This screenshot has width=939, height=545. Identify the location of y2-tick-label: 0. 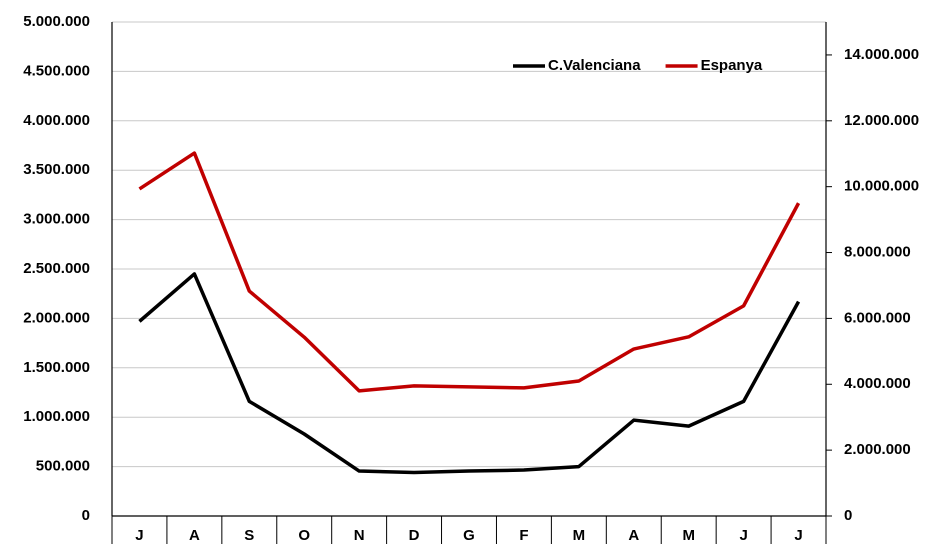
(848, 515).